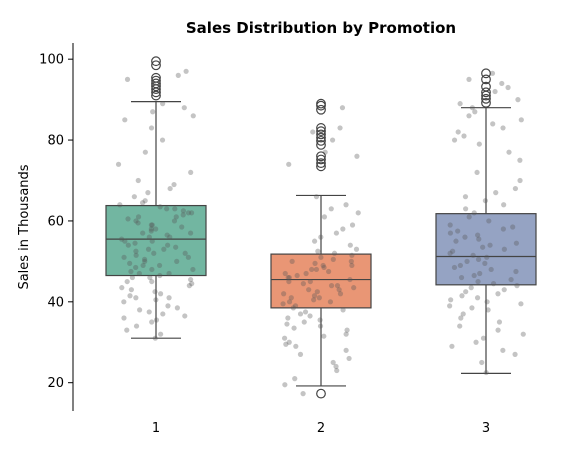 Image resolution: width=583 pixels, height=452 pixels. What do you see at coordinates (55, 302) in the screenshot?
I see `y-tick-label: 40` at bounding box center [55, 302].